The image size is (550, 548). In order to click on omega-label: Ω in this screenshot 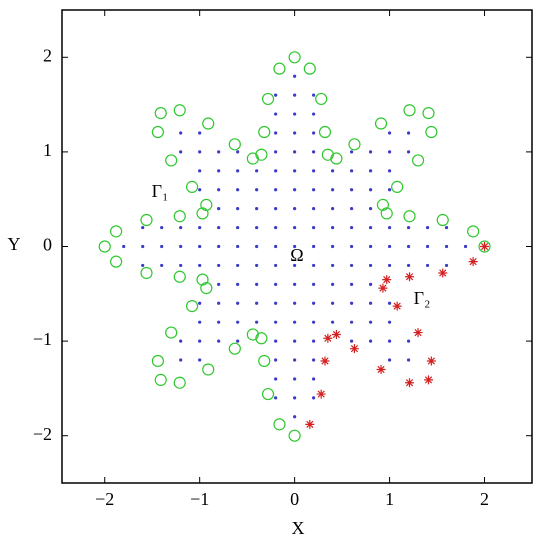, I will do `click(296, 255)`.